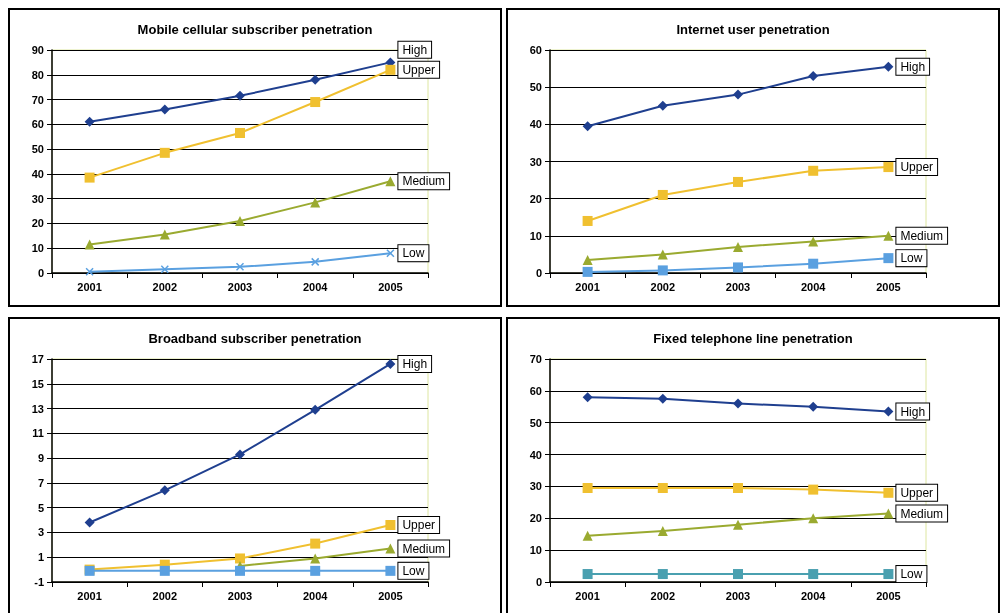 The image size is (1007, 613). Describe the element at coordinates (255, 338) in the screenshot. I see `chart-title: Broadband subscriber penetration` at that location.